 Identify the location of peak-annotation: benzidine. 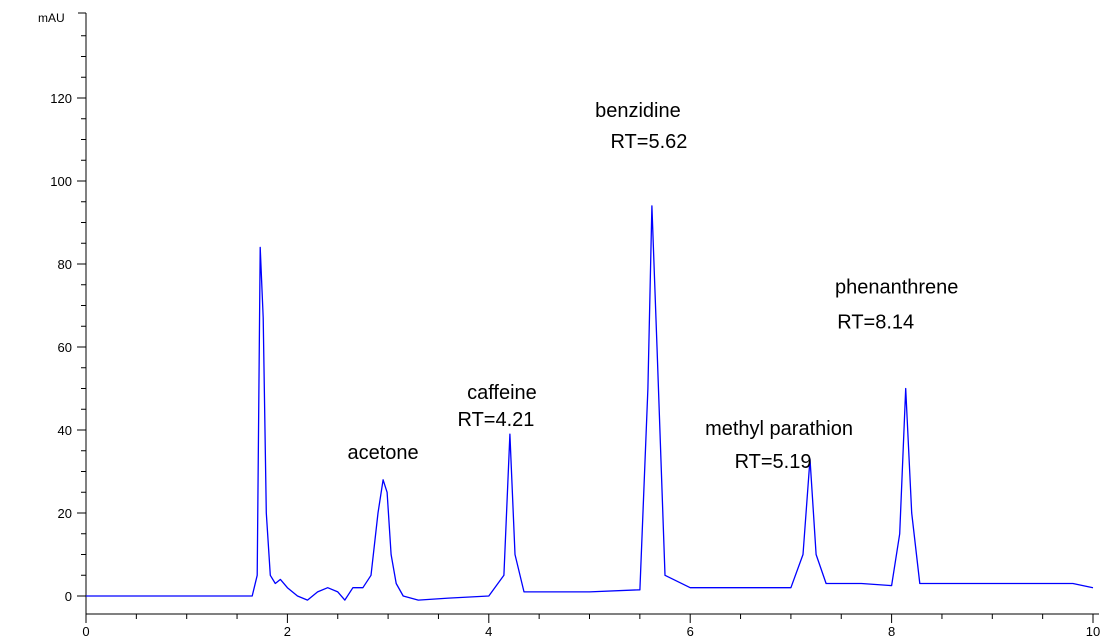
(638, 111).